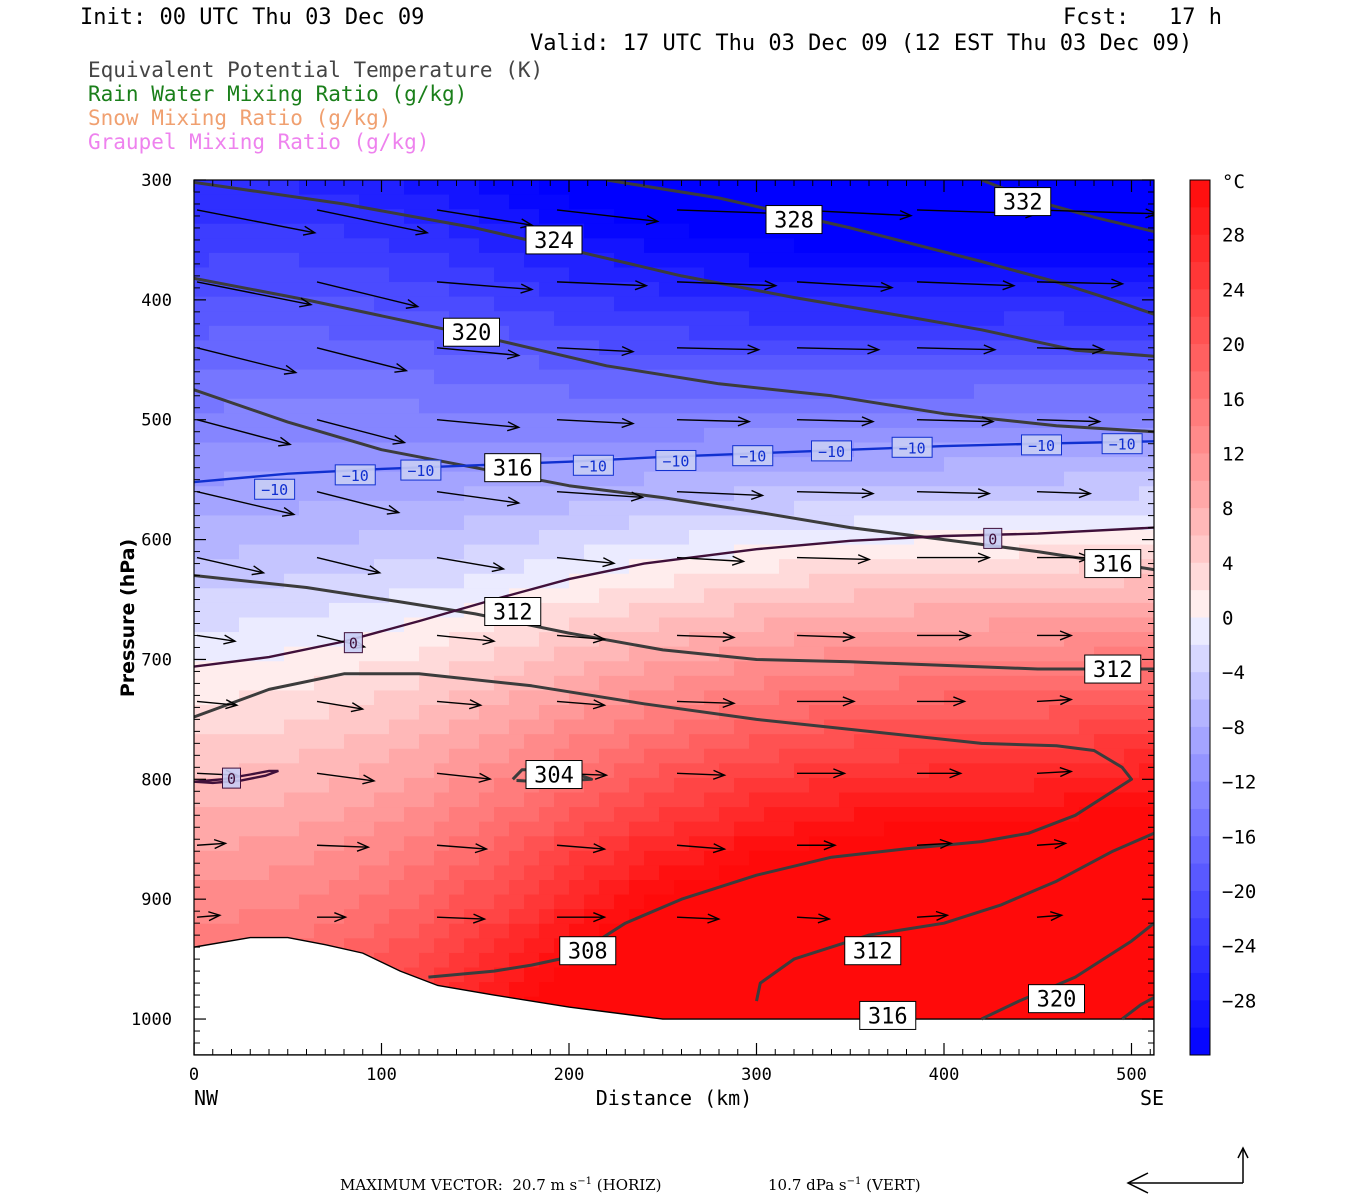 The width and height of the screenshot is (1350, 1200). Describe the element at coordinates (156, 301) in the screenshot. I see `y-tick-label: 400` at that location.